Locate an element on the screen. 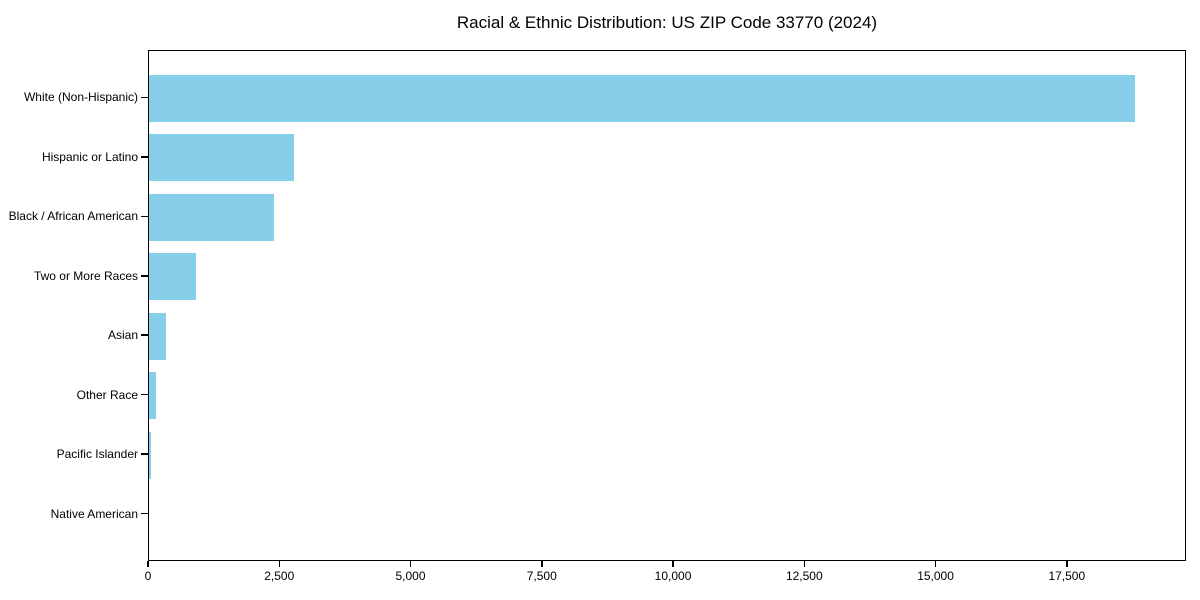  y-axis-category-label: Asian is located at coordinates (122, 335).